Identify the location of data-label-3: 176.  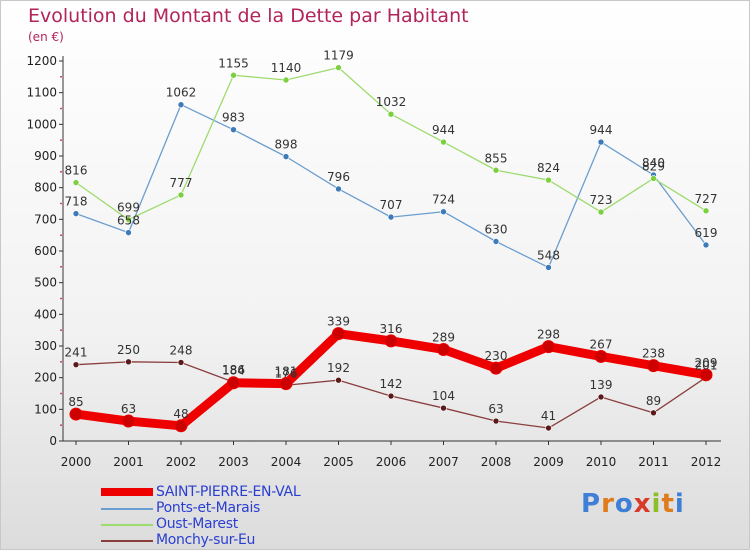
(286, 373).